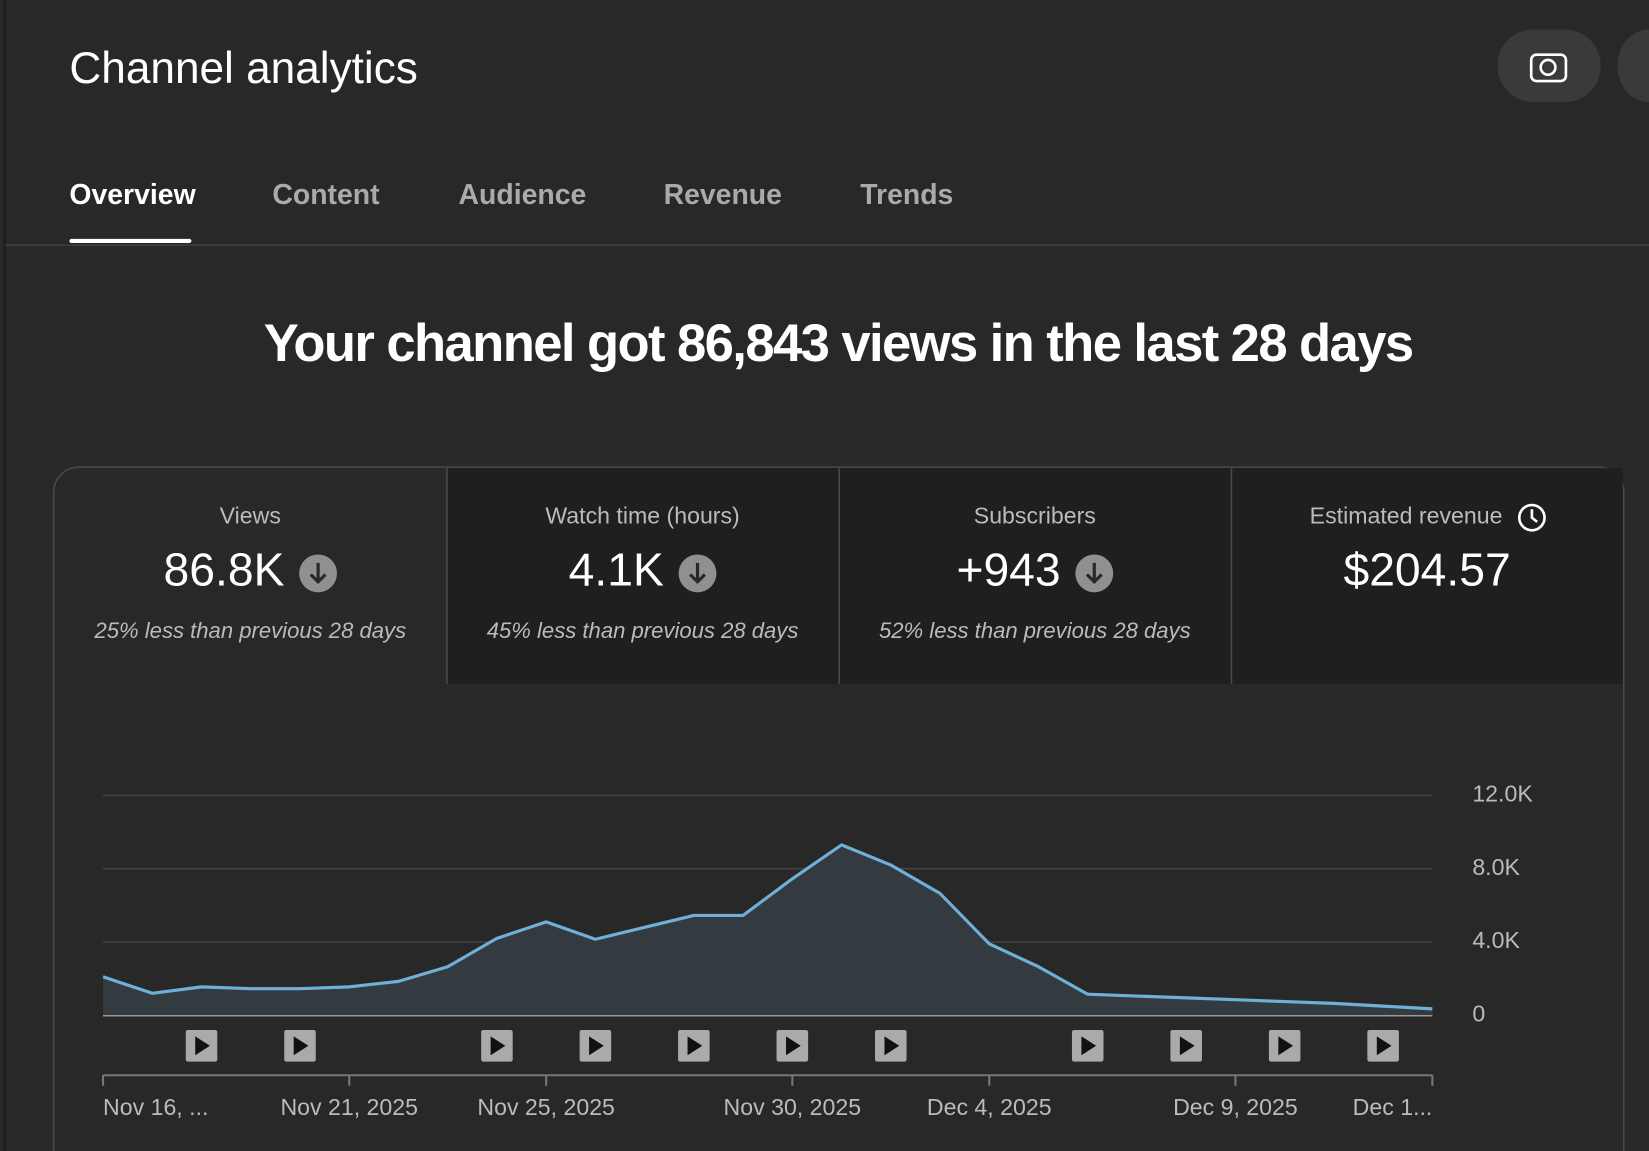  I want to click on tab: Content, so click(326, 195).